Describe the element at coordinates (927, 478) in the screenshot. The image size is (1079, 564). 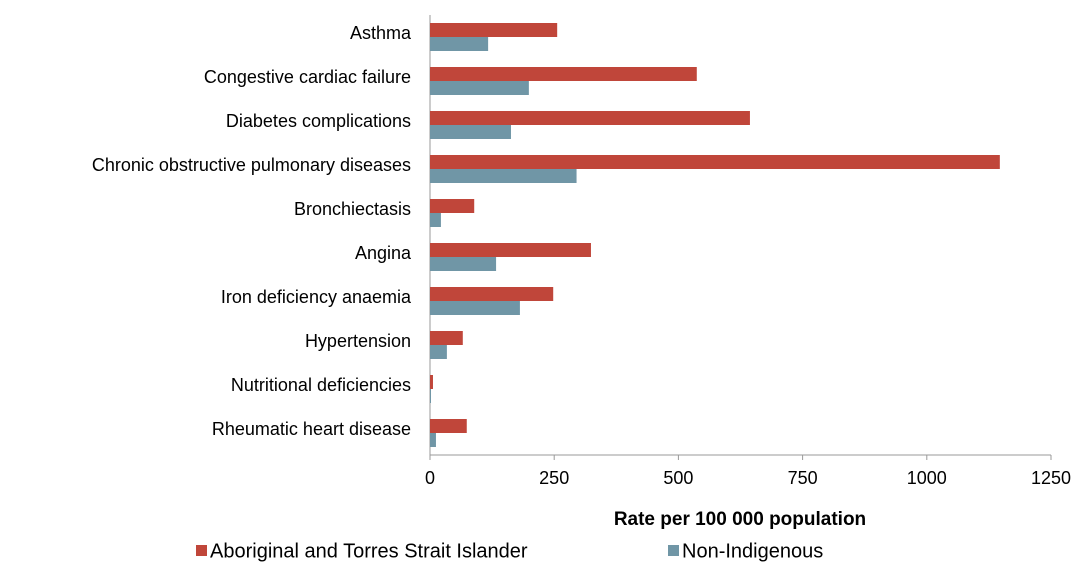
I see `x-tick-label: 1000` at that location.